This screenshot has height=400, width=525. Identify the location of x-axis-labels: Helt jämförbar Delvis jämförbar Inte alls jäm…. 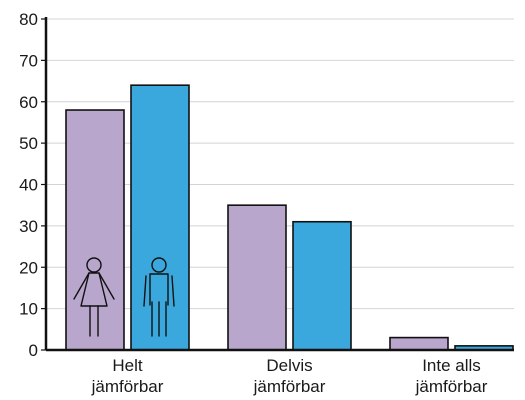
(289, 376).